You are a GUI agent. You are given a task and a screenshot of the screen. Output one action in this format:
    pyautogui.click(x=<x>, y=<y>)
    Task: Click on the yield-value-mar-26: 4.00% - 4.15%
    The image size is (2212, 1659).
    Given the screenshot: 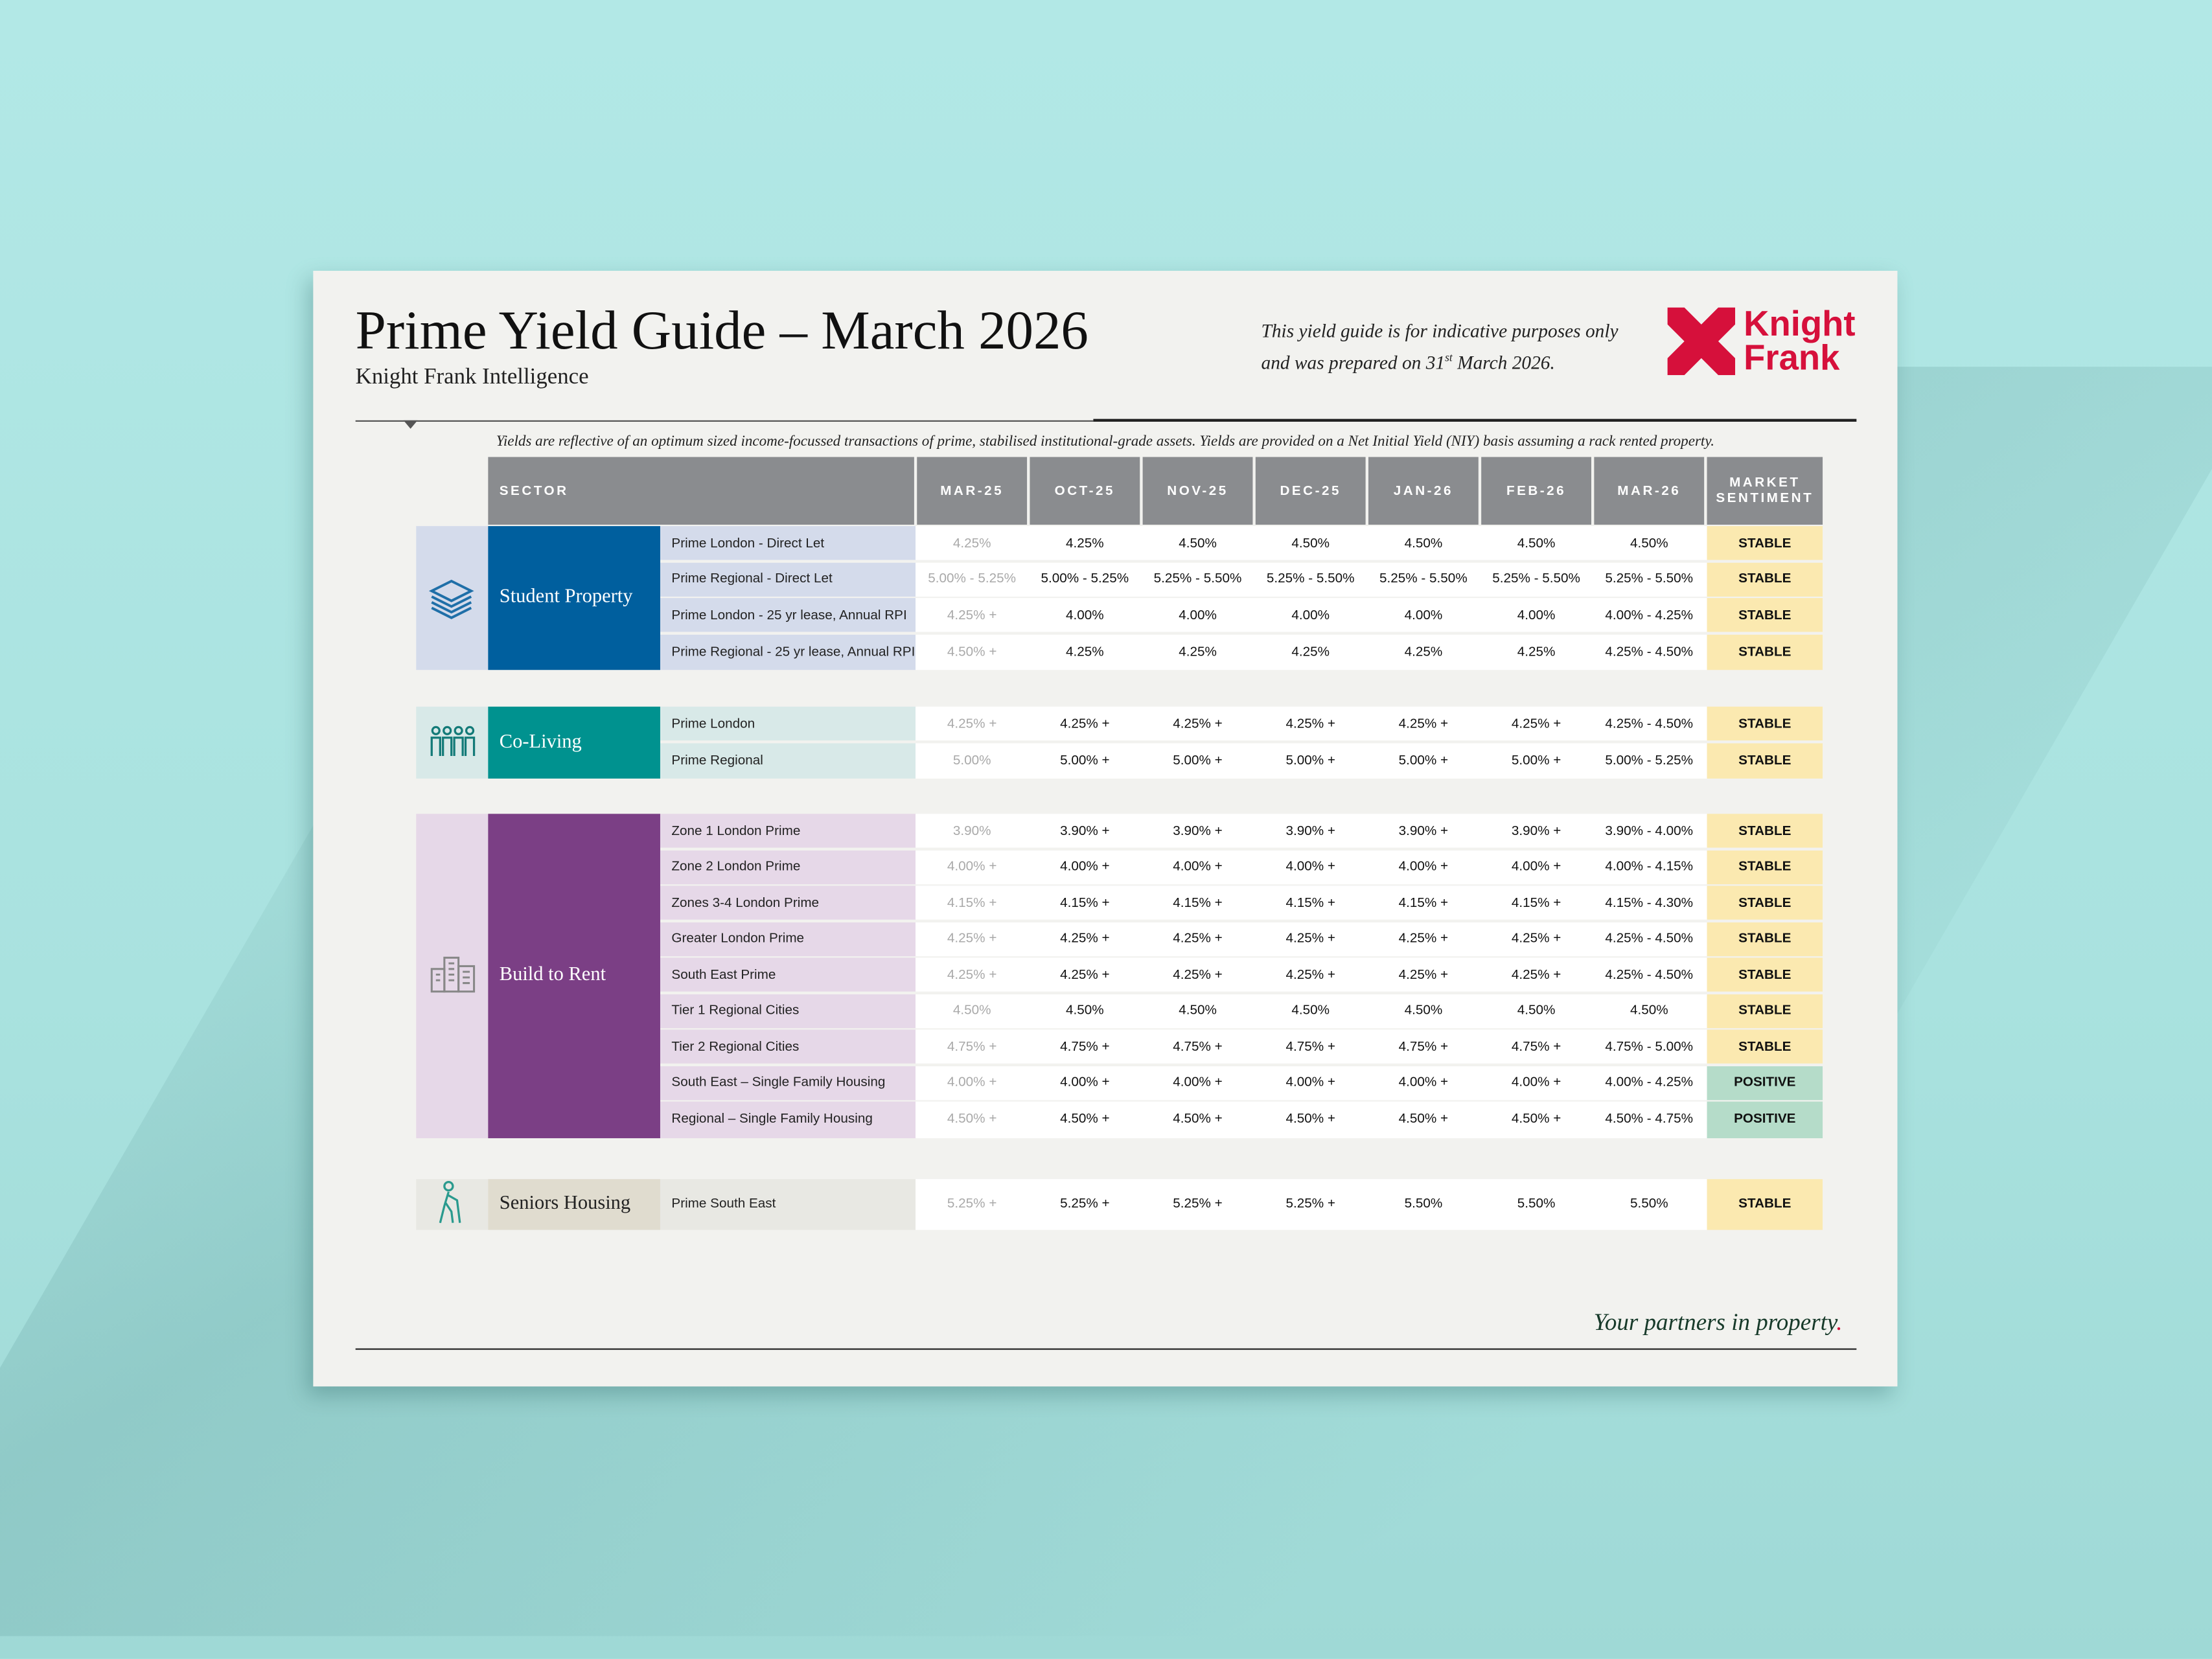 What is the action you would take?
    pyautogui.click(x=1650, y=866)
    